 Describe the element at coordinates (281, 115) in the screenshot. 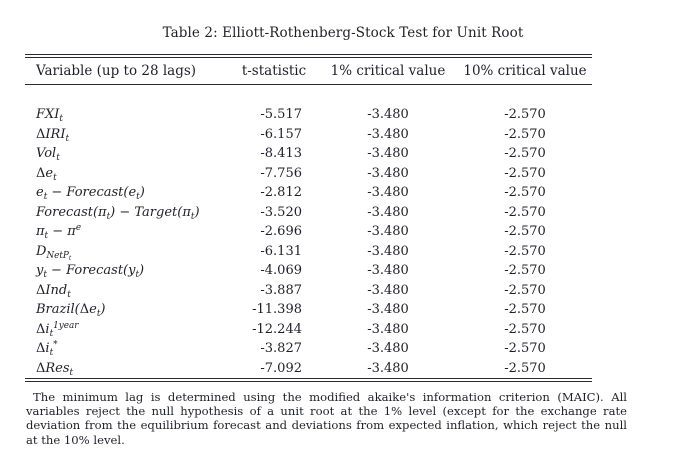

I see `t-statistic-cell: -5.517` at that location.